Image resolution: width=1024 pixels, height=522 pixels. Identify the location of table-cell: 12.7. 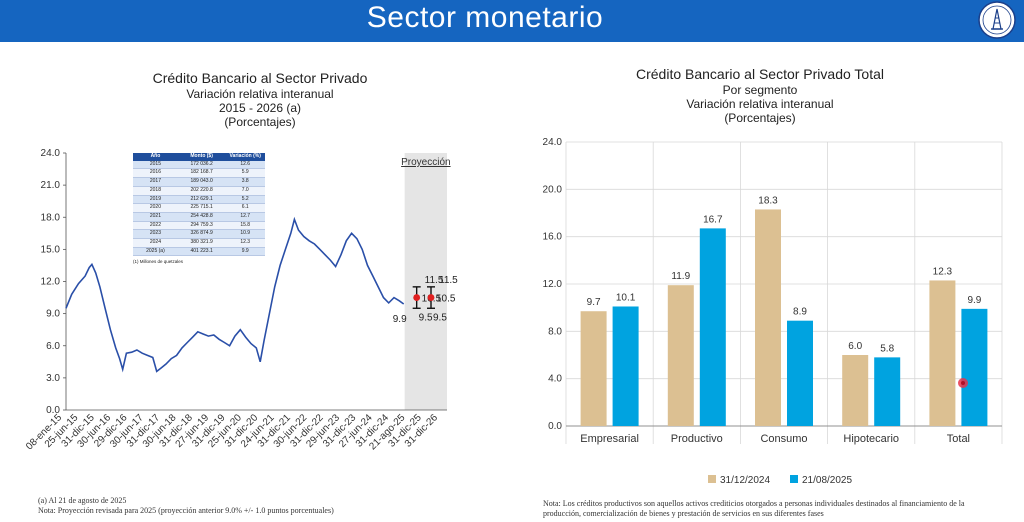
(245, 215).